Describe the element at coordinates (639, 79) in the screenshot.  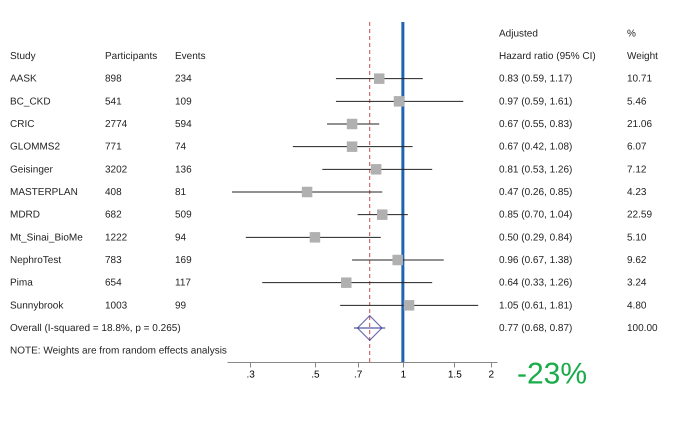
I see `text: 10.71` at that location.